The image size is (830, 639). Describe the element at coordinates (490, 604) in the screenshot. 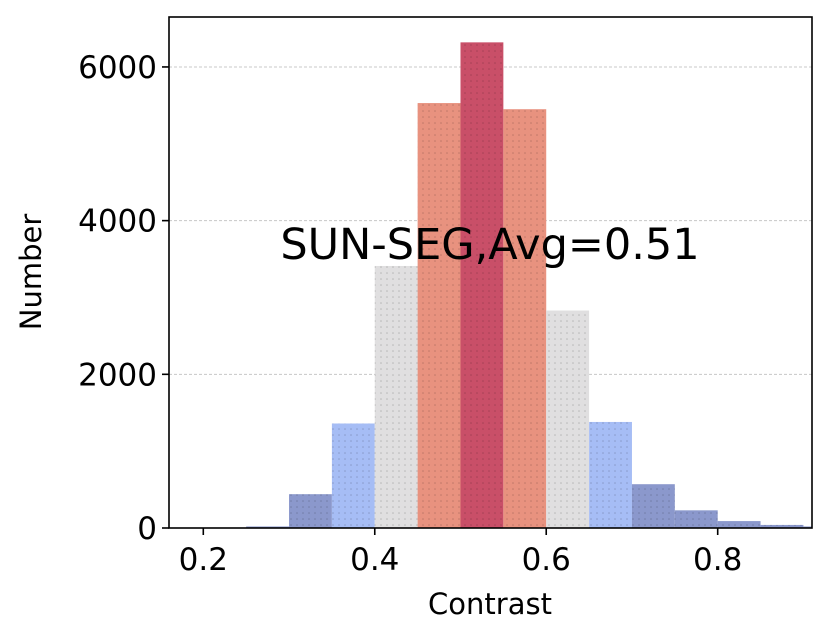

I see `x-axis-title: Contrast` at that location.